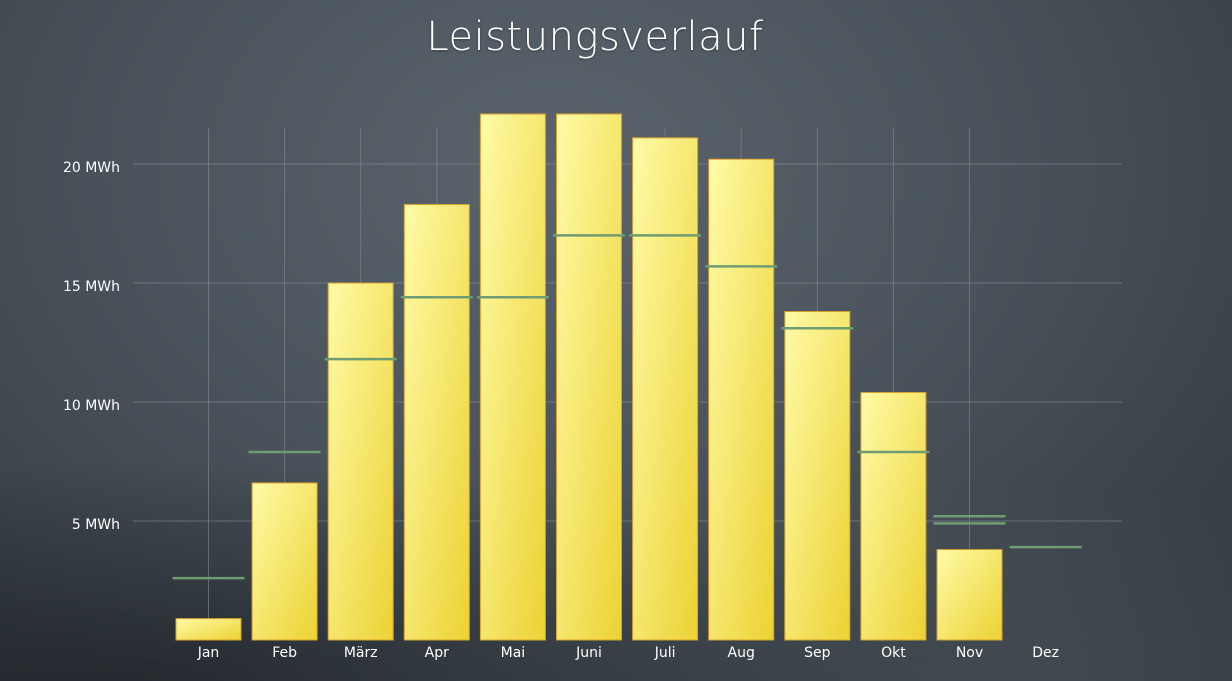 The image size is (1232, 681). I want to click on x-tick-label: Juni, so click(588, 653).